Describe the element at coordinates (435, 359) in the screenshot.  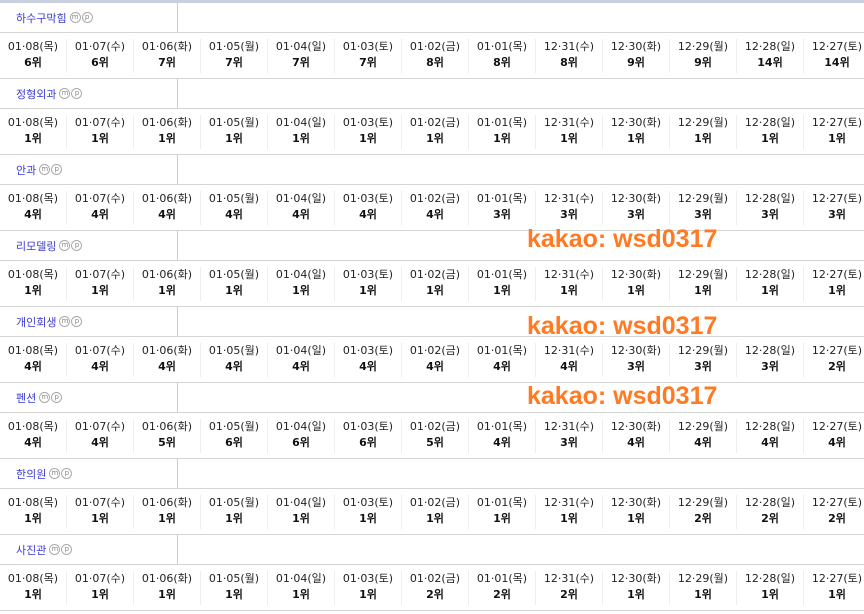
I see `rank-cell: 01·02(금) 4위` at that location.